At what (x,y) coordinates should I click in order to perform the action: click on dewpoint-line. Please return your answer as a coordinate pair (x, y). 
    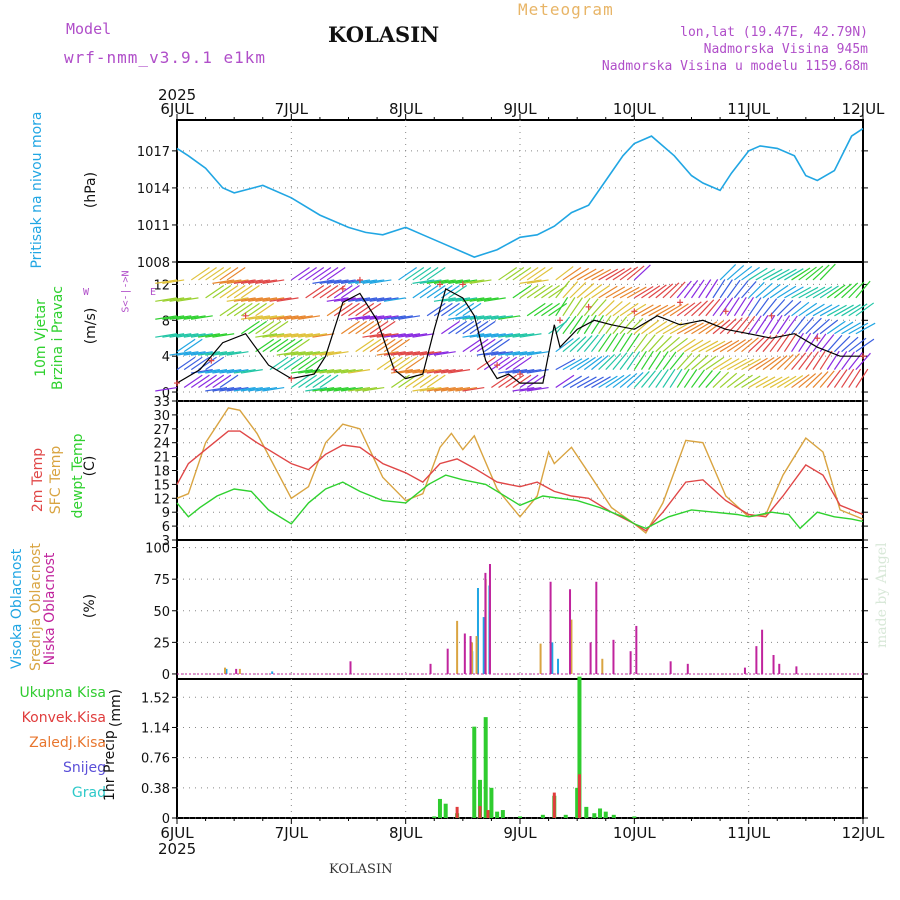
    Looking at the image, I should click on (520, 502).